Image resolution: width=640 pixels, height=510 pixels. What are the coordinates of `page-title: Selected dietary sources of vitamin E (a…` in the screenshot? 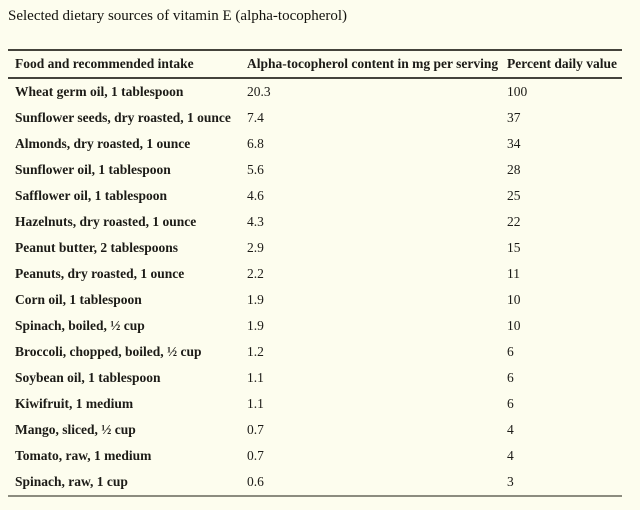 It's located at (178, 16).